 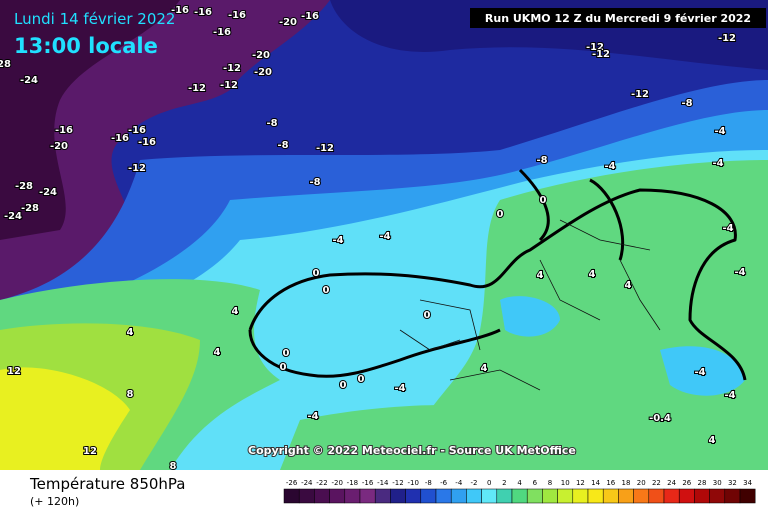 What do you see at coordinates (660, 418) in the screenshot?
I see `contour-label: -0.4` at bounding box center [660, 418].